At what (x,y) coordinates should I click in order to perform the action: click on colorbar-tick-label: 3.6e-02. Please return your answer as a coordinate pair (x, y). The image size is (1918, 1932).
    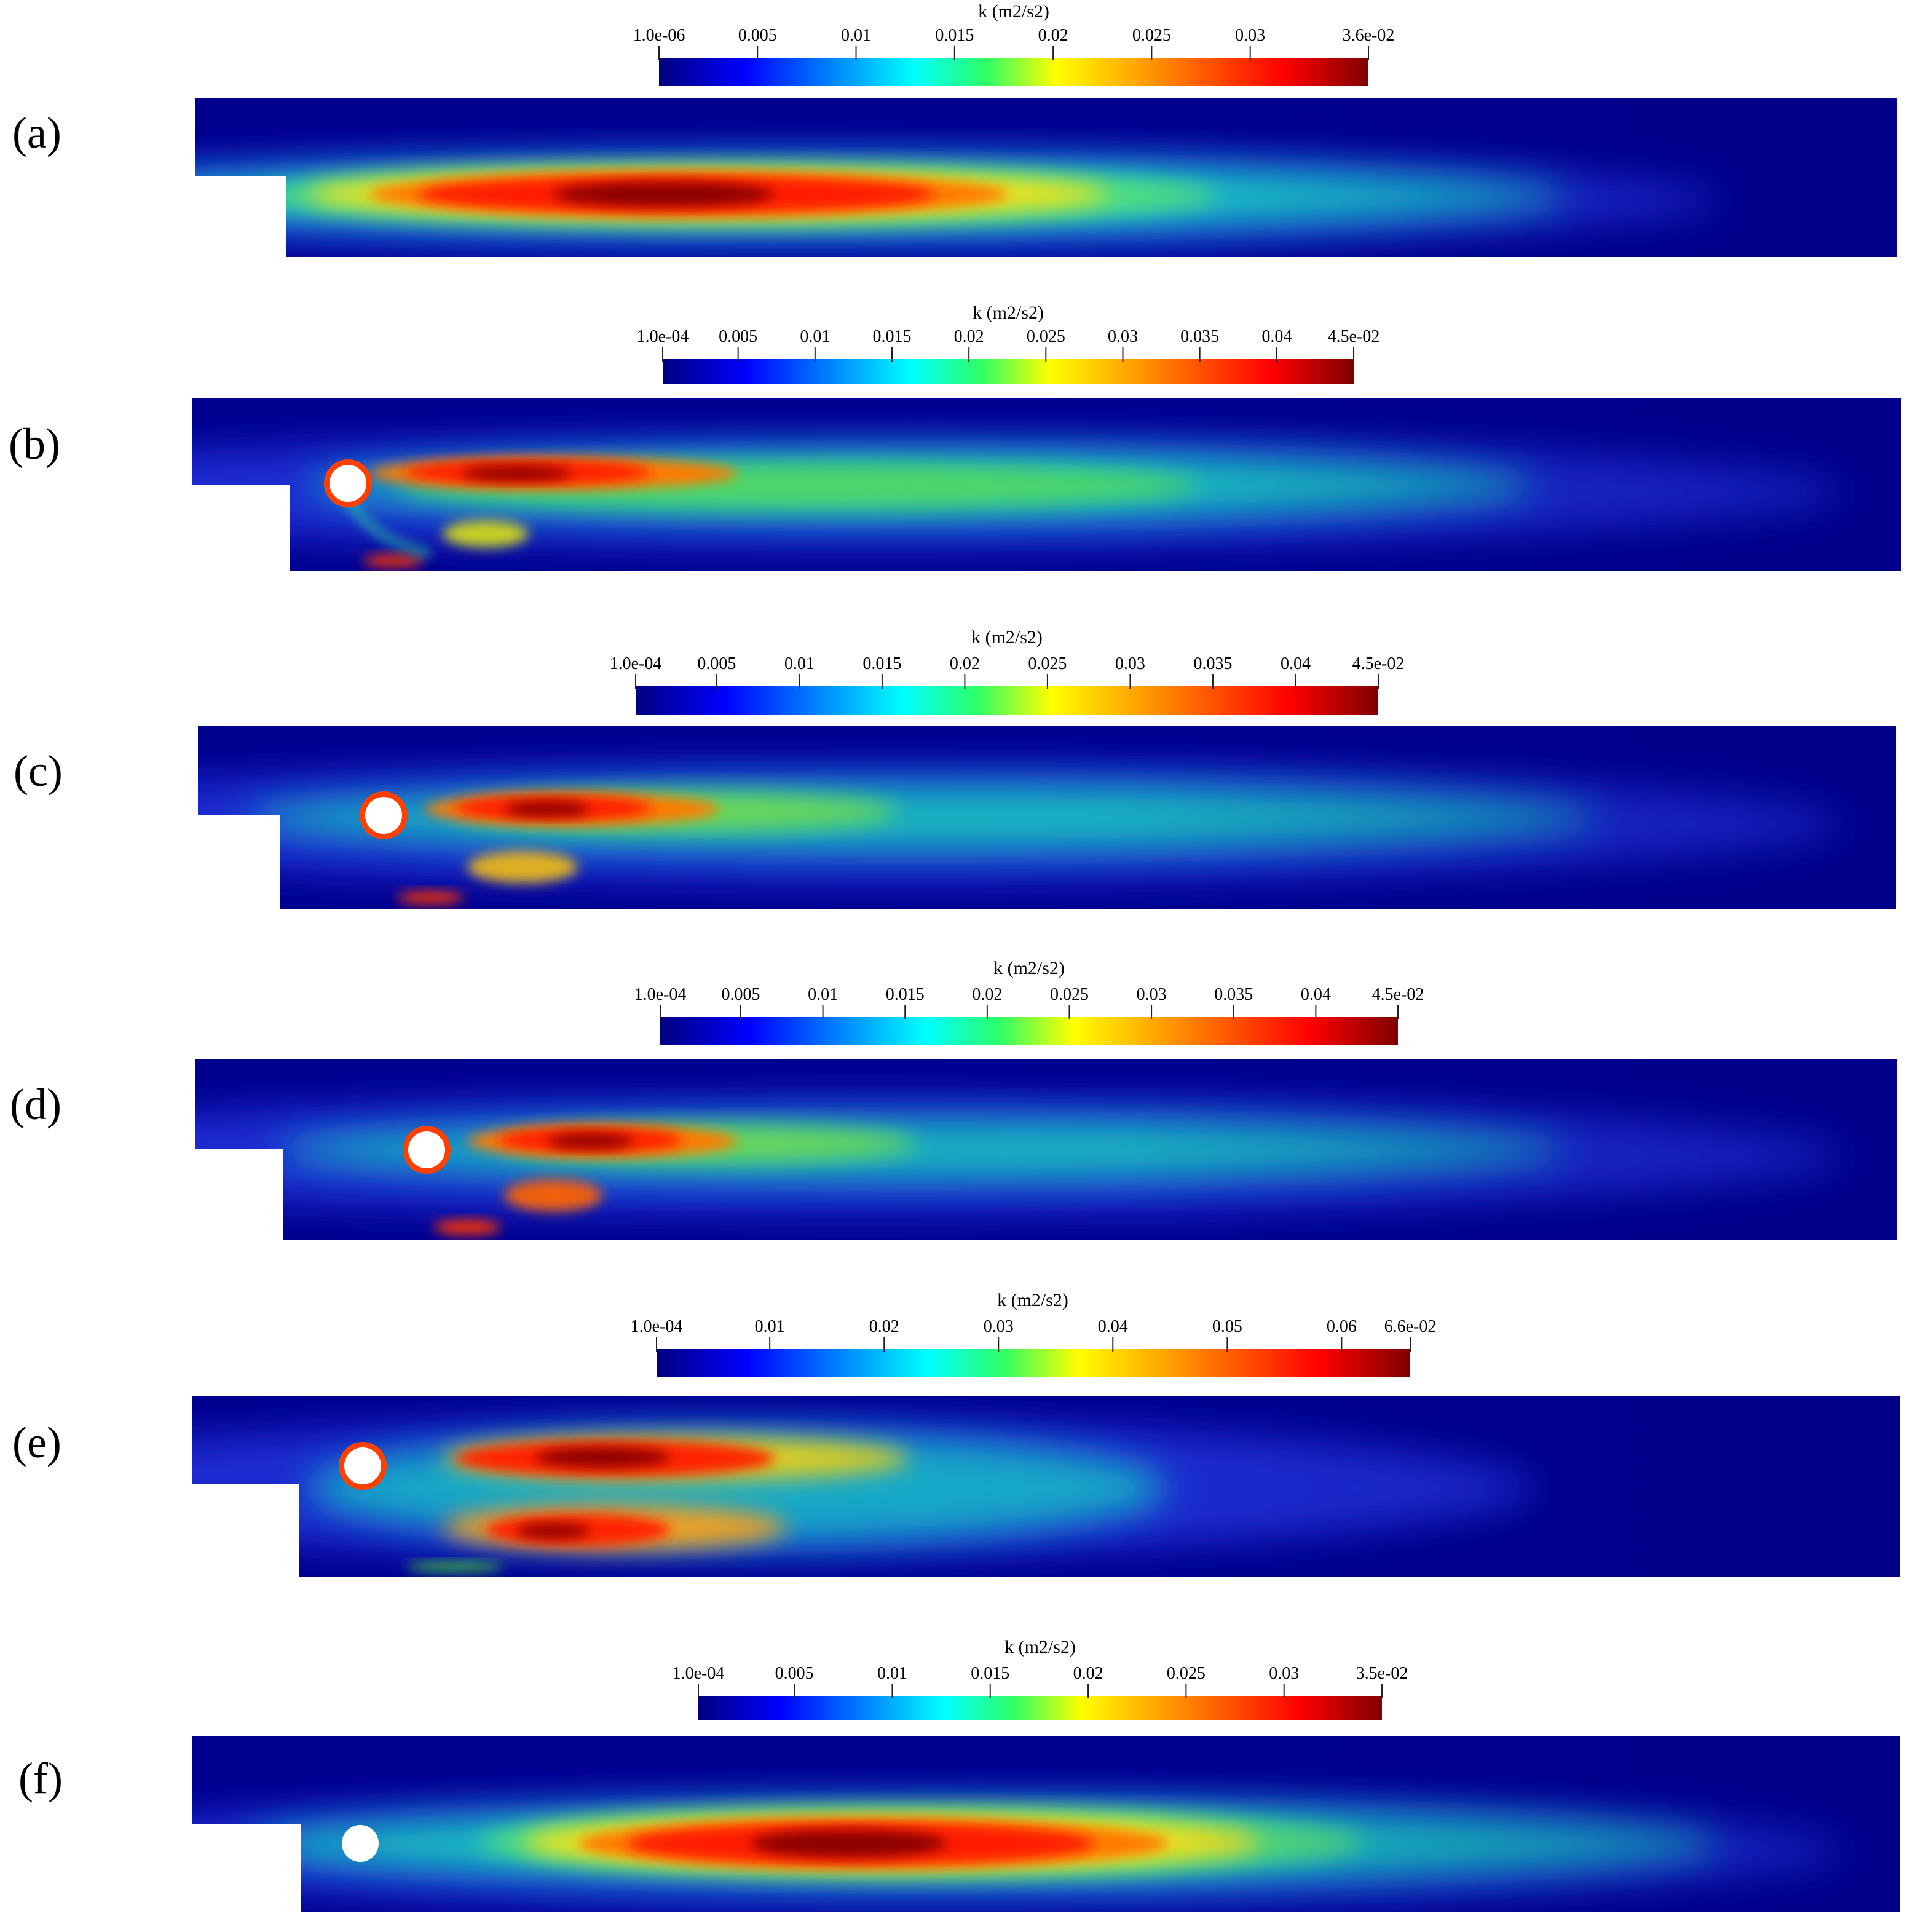
    Looking at the image, I should click on (1369, 35).